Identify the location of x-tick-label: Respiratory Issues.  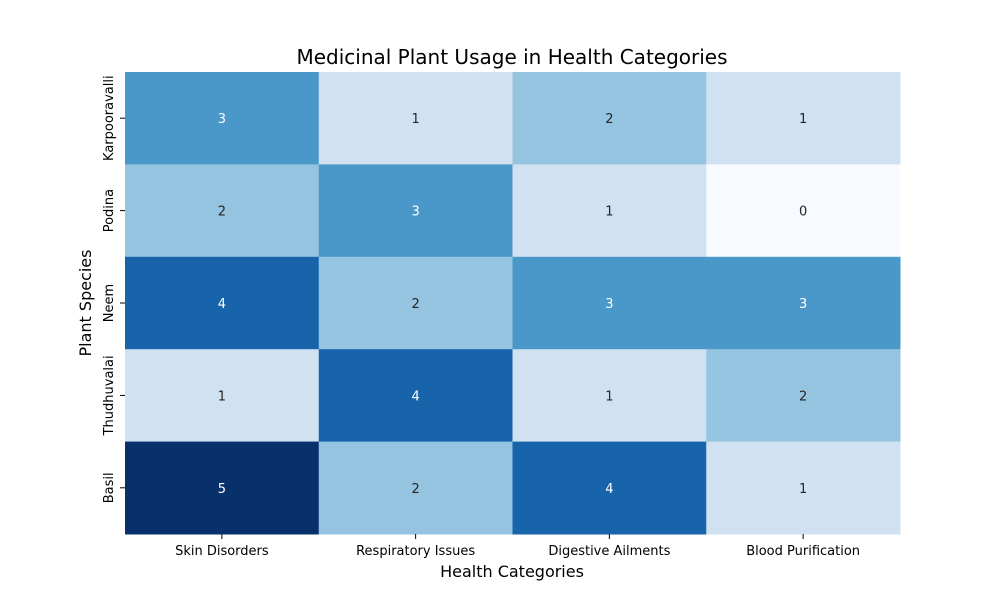
(415, 551).